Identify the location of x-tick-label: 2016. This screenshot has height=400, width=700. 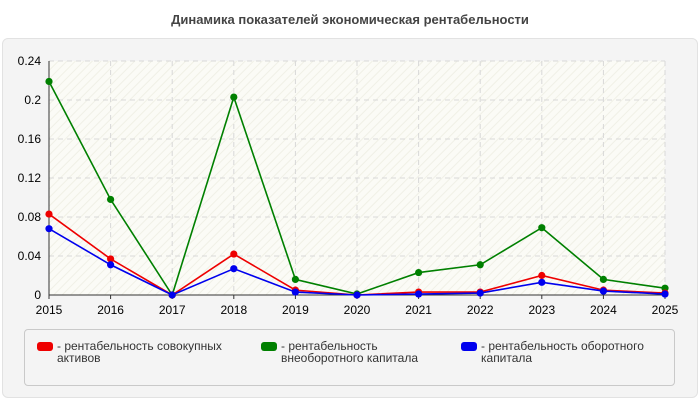
(110, 310).